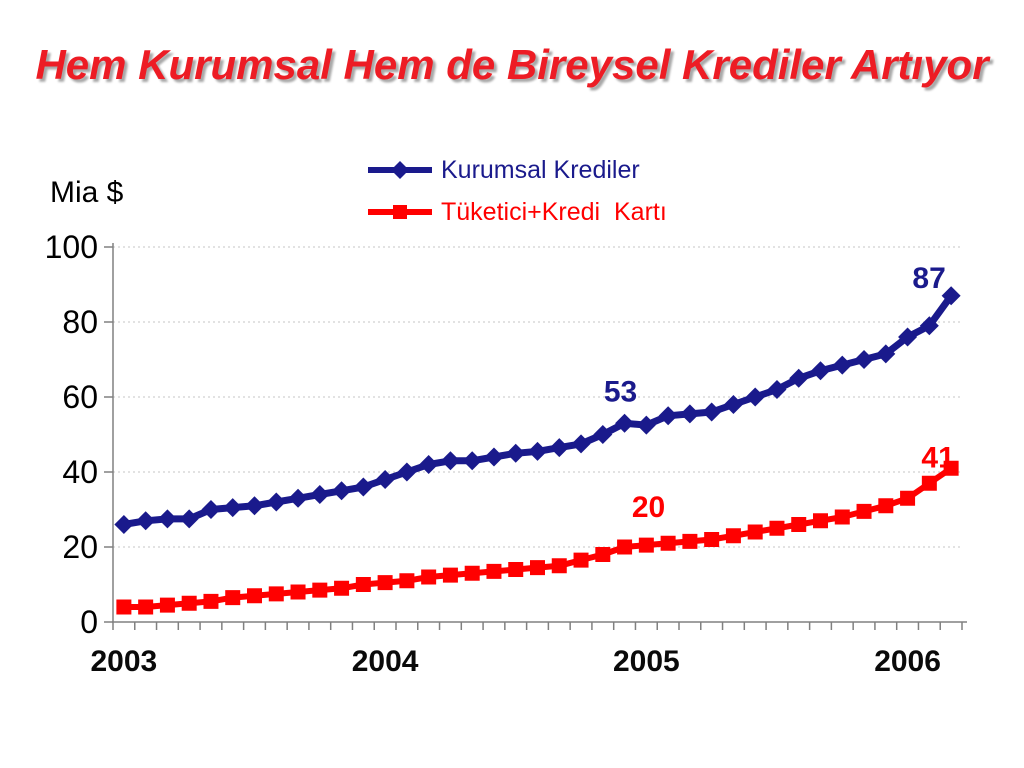 The width and height of the screenshot is (1024, 768). I want to click on point-value-label: 87, so click(928, 278).